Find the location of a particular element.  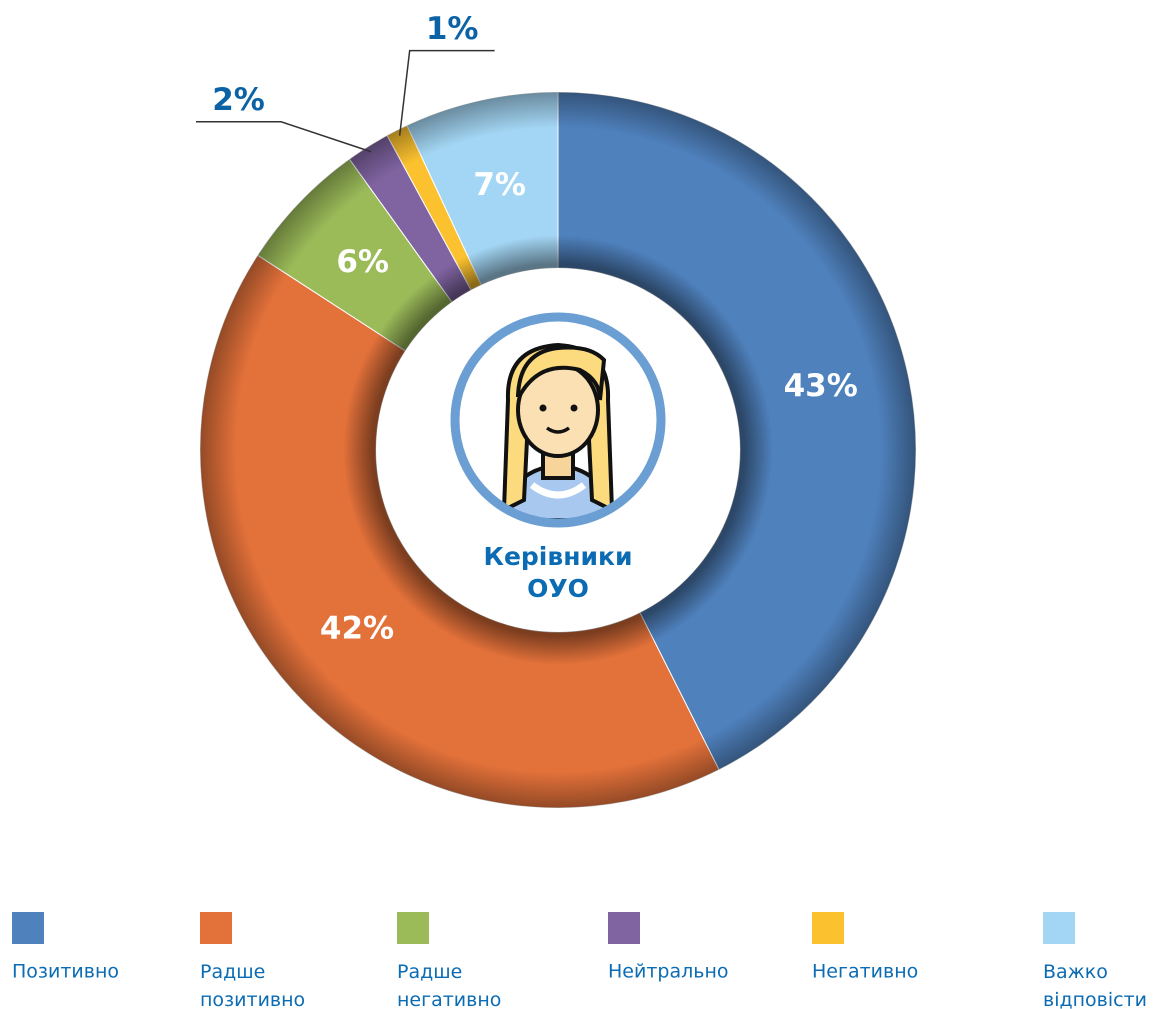

legend-label: Негативно is located at coordinates (865, 972).